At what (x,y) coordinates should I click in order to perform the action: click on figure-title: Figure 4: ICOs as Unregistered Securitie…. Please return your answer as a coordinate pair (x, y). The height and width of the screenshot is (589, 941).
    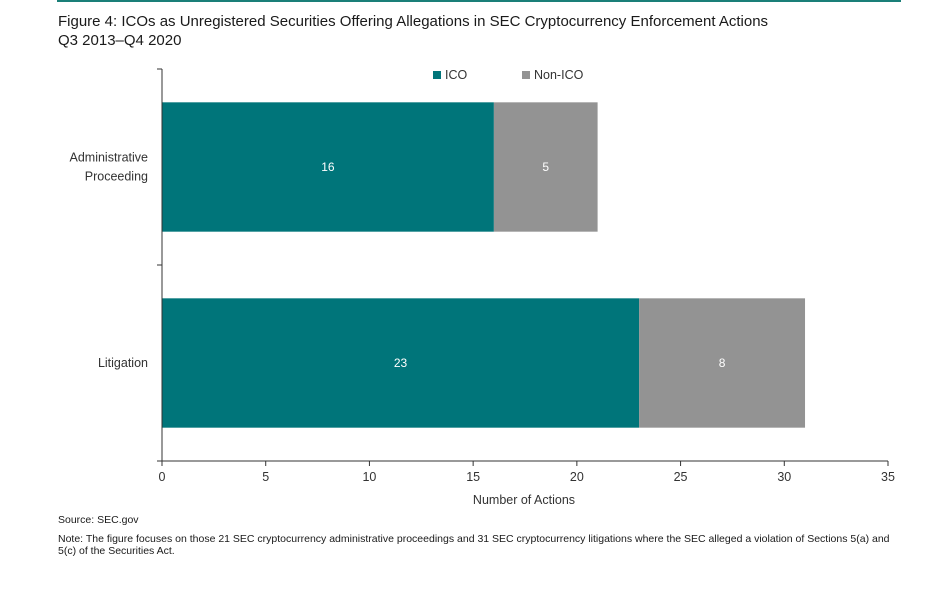
    Looking at the image, I should click on (413, 31).